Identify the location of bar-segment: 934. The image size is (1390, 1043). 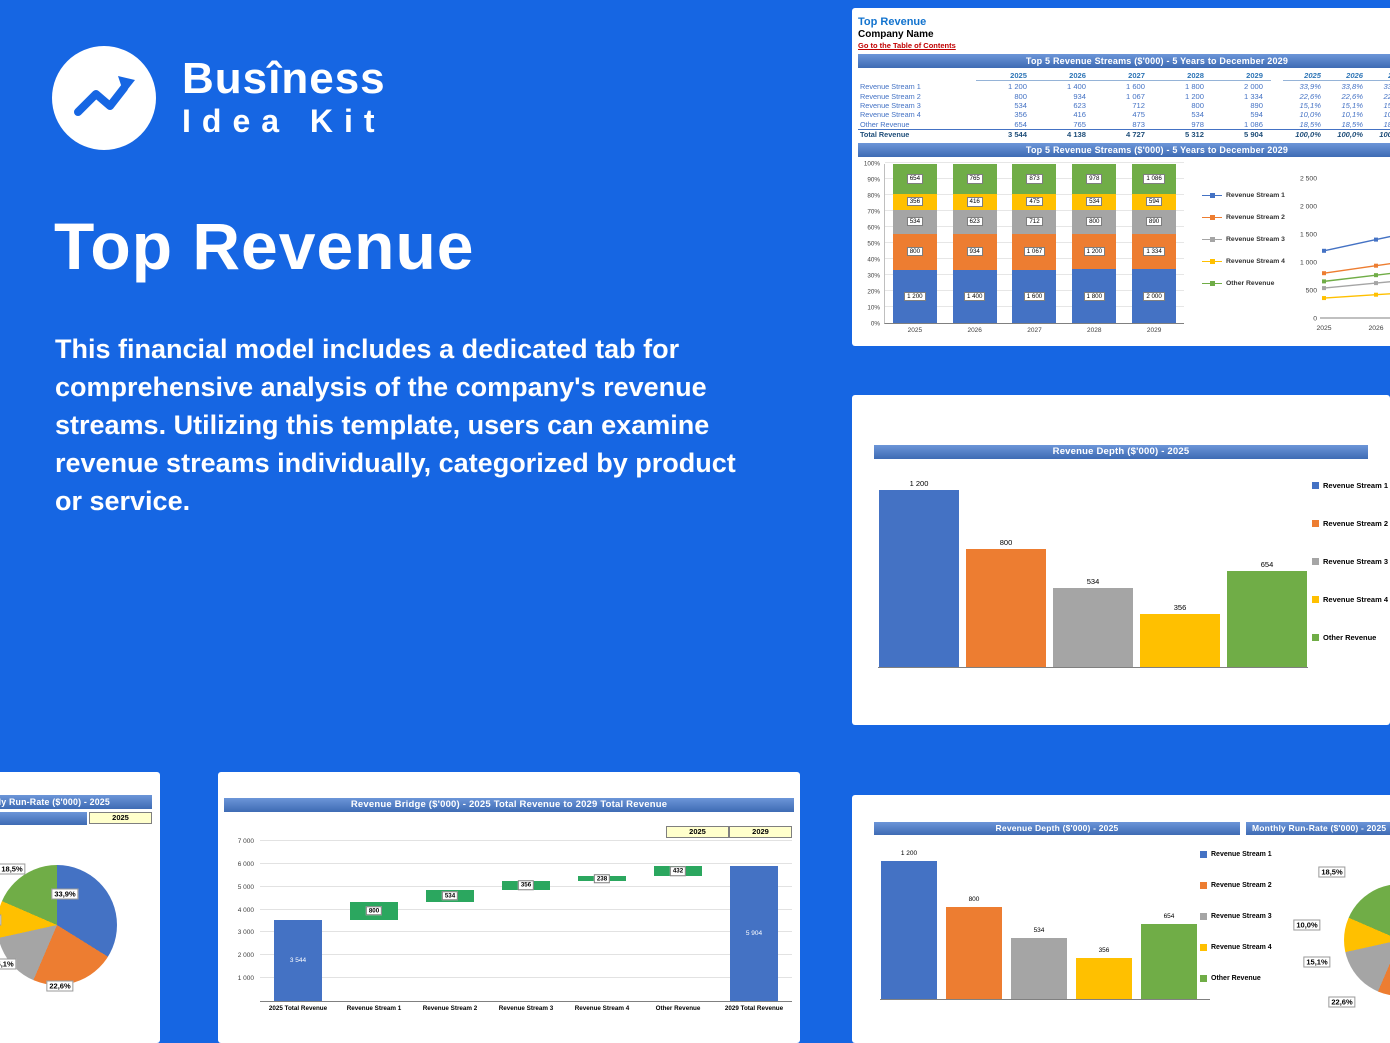
(974, 251).